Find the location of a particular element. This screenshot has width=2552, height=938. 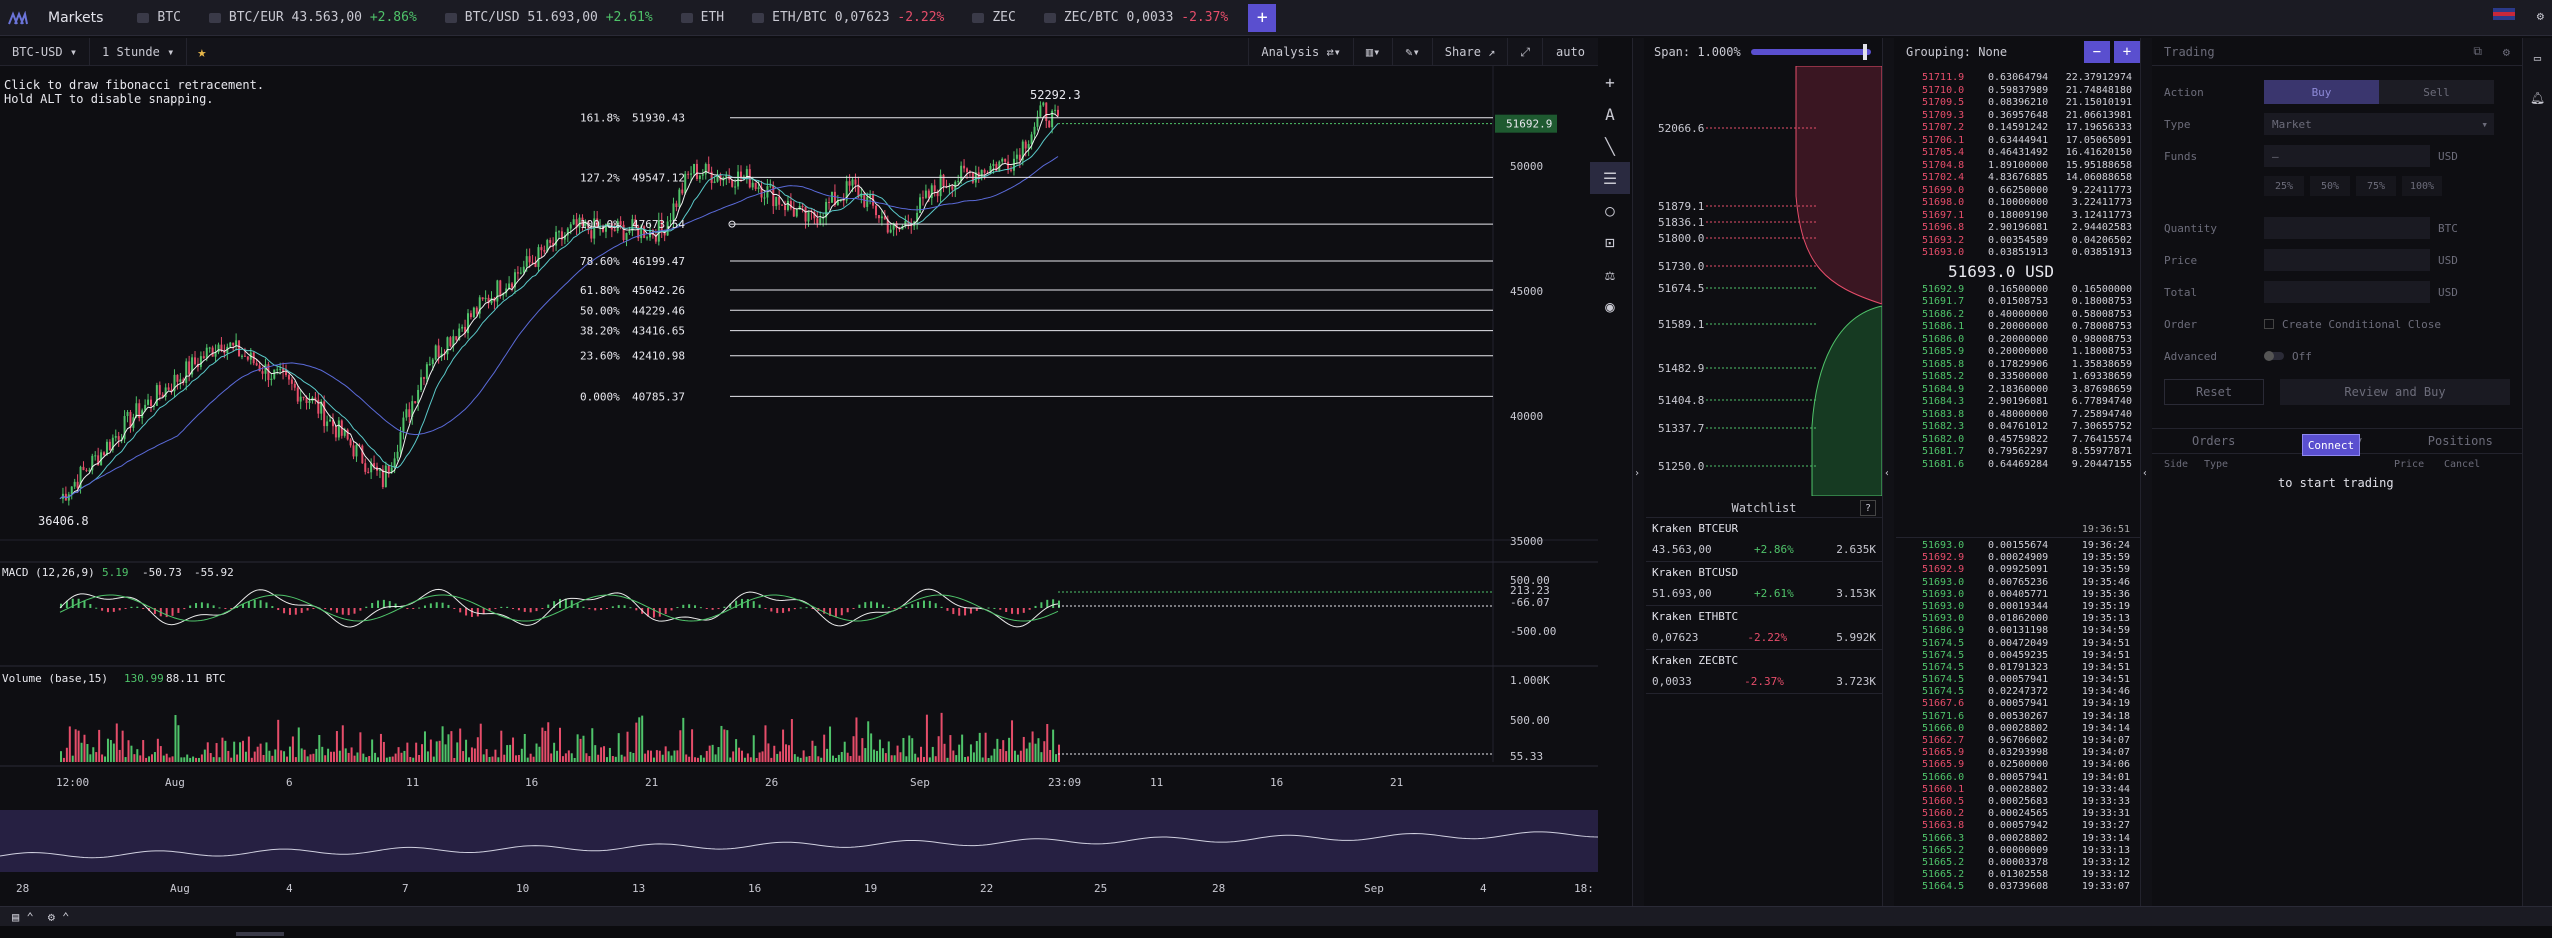

text-tool-icon: A is located at coordinates (1610, 114).